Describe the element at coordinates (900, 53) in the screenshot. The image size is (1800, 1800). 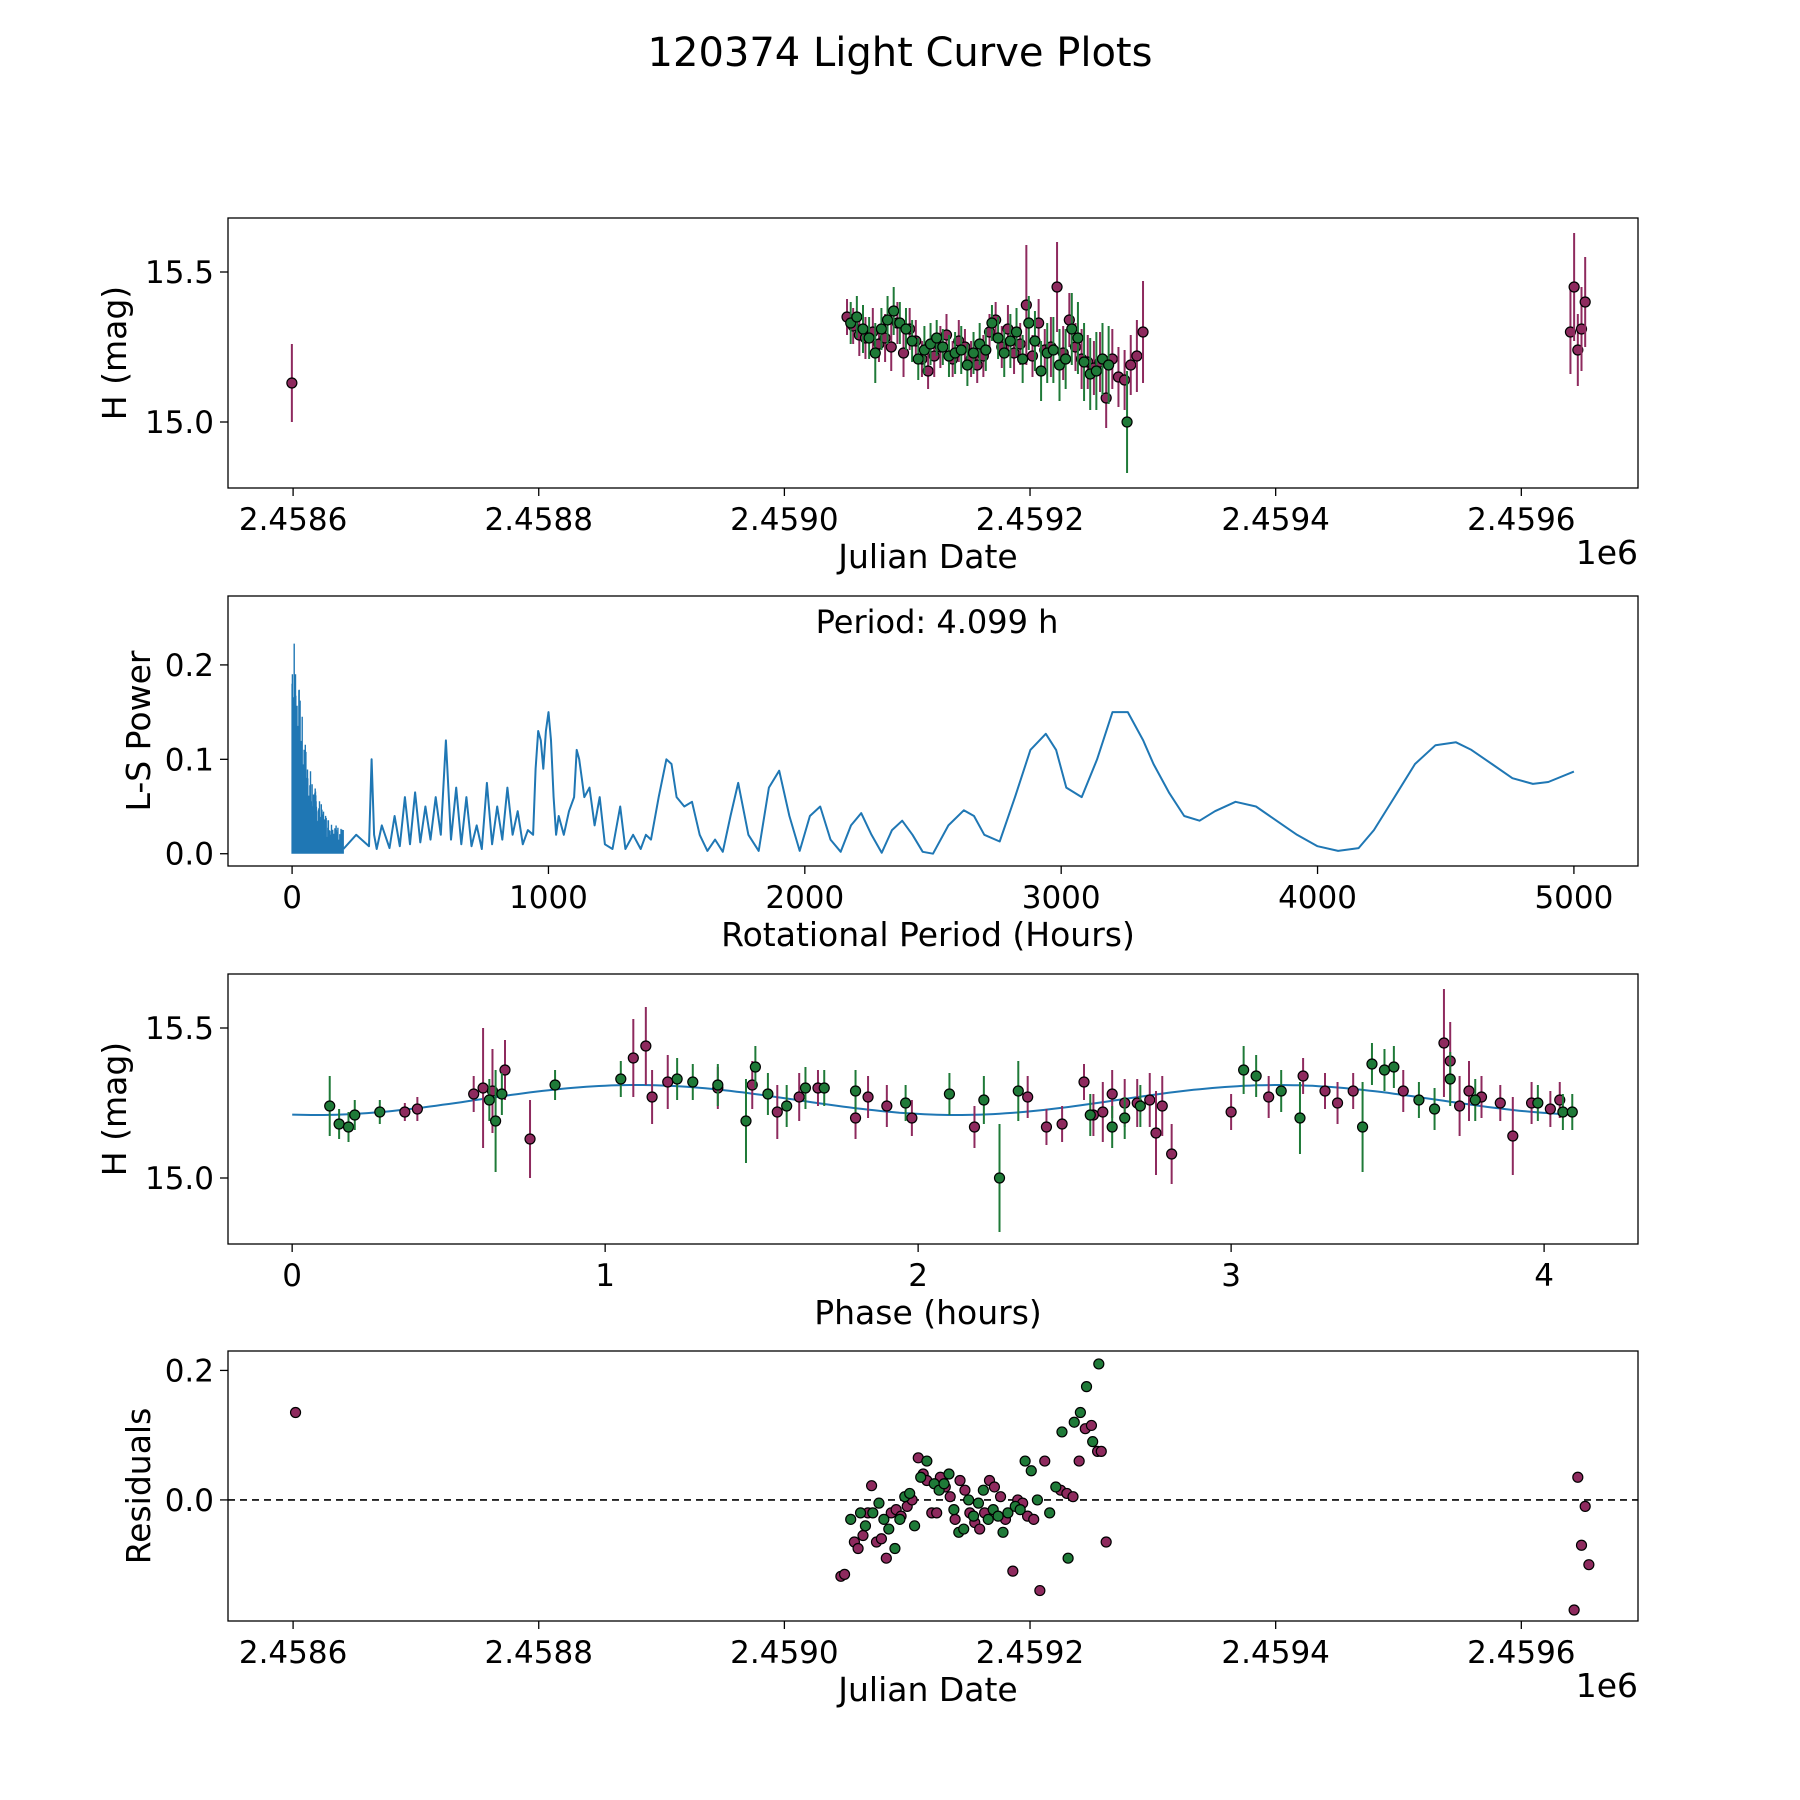
I see `figure-title: 120374 Light Curve Plots` at that location.